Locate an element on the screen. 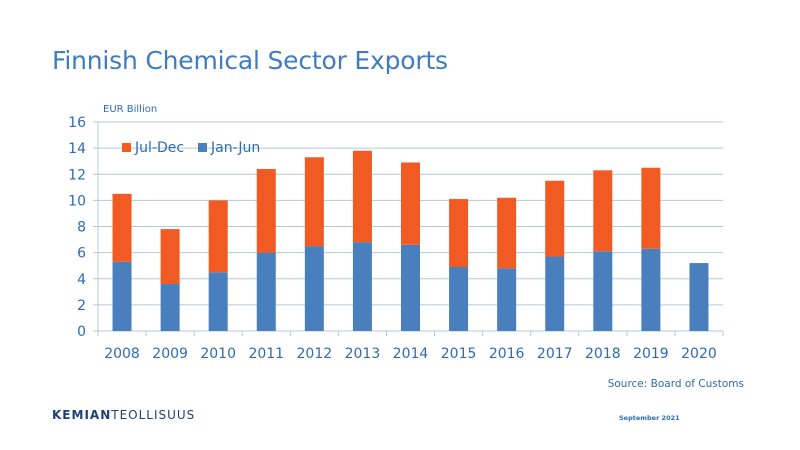  company-logo: KEMIANTEOLLISUUS is located at coordinates (123, 415).